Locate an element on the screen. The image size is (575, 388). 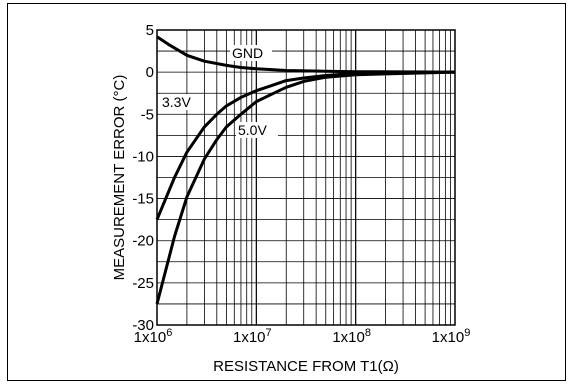
y-tick-label: -10 is located at coordinates (143, 156).